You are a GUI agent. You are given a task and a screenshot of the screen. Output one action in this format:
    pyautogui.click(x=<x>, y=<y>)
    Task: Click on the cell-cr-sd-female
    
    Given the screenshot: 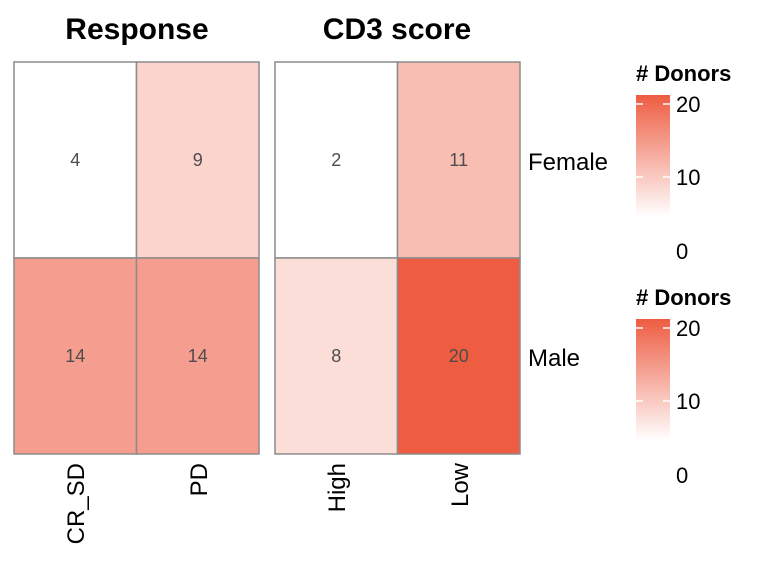 What is the action you would take?
    pyautogui.click(x=75, y=160)
    